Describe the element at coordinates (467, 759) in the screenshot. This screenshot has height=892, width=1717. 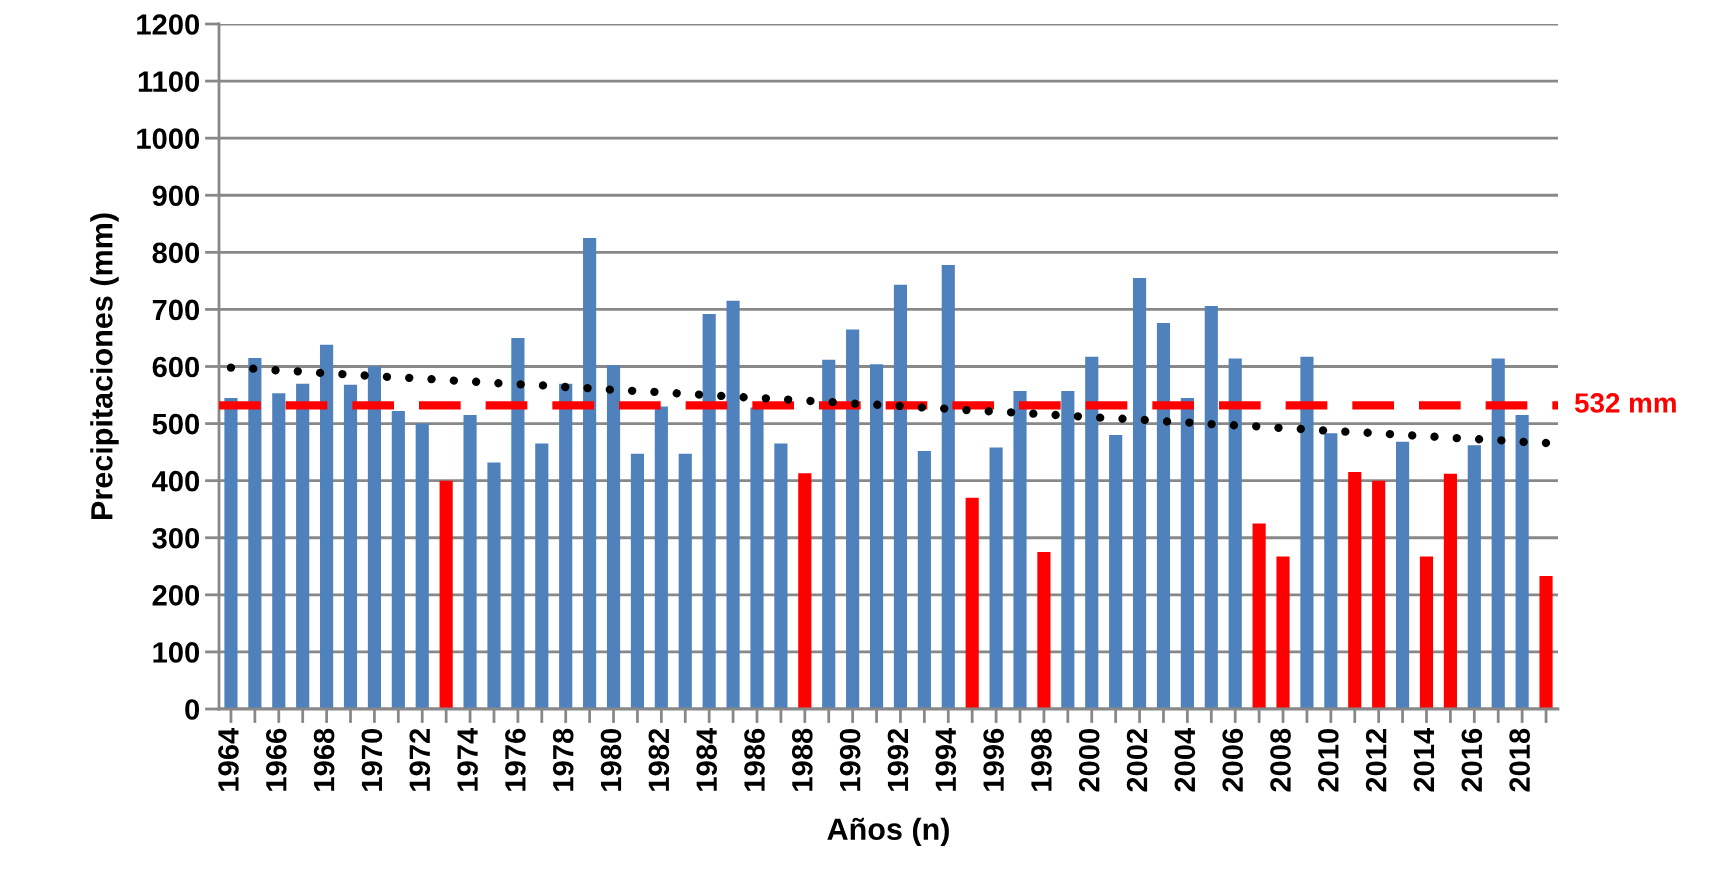
I see `x-tick-label: 1974` at that location.